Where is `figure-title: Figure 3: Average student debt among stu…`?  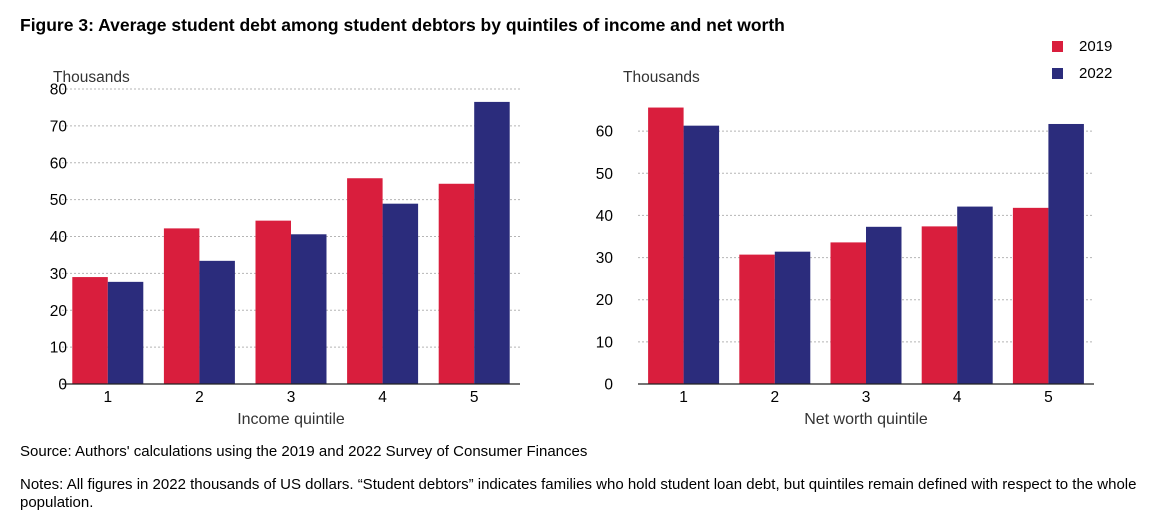
figure-title: Figure 3: Average student debt among stu… is located at coordinates (402, 25).